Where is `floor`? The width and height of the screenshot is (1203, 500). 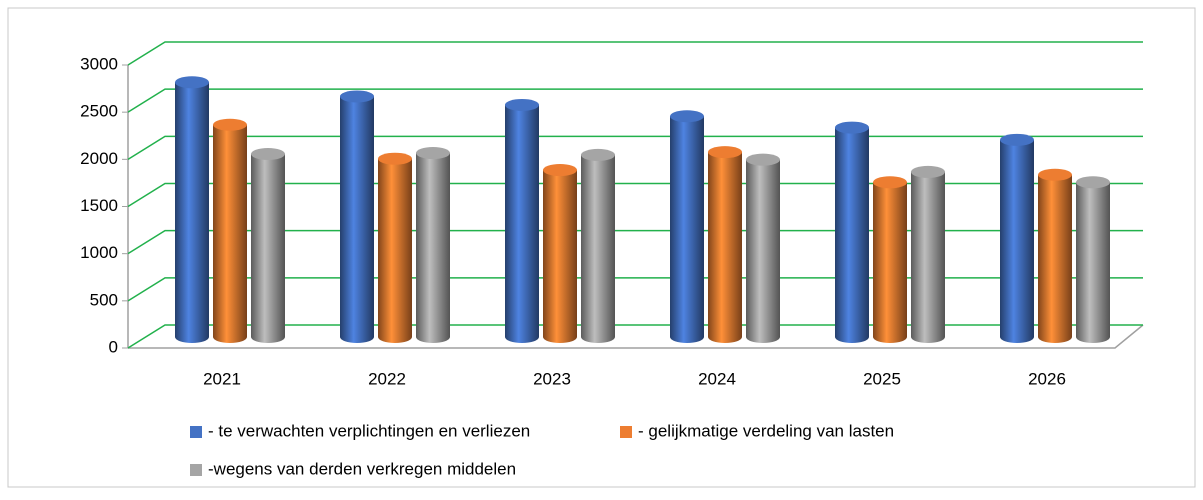 floor is located at coordinates (636, 336).